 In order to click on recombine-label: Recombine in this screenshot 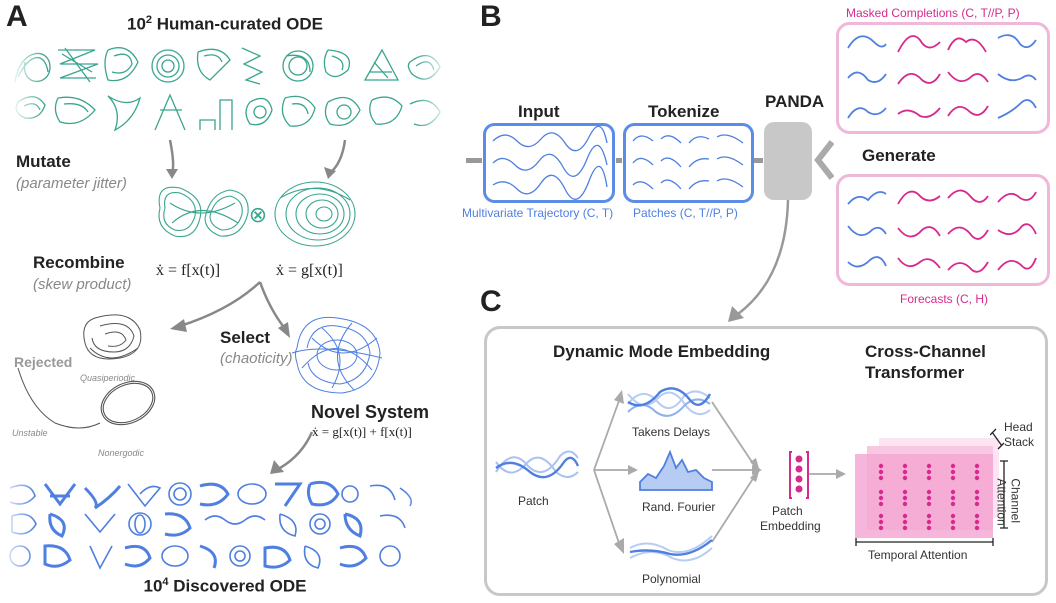, I will do `click(79, 262)`.